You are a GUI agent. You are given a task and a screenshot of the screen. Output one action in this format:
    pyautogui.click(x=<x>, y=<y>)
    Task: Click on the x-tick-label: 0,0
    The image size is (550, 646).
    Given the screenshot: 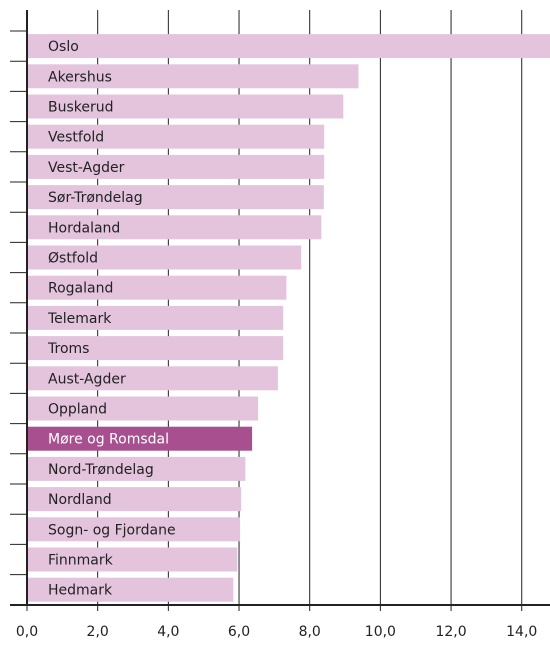 What is the action you would take?
    pyautogui.click(x=27, y=632)
    